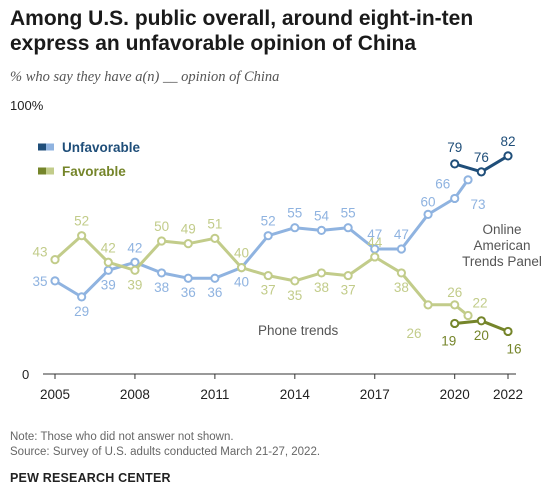 This screenshot has width=544, height=495. I want to click on data-label-unfavorable: 54, so click(322, 215).